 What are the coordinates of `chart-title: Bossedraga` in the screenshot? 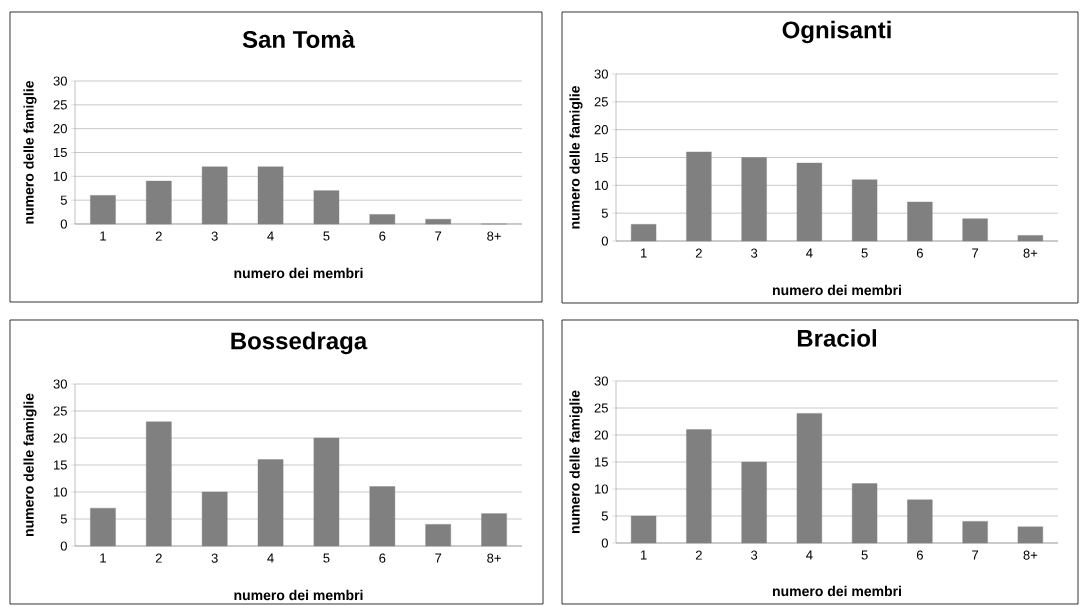 It's located at (299, 343).